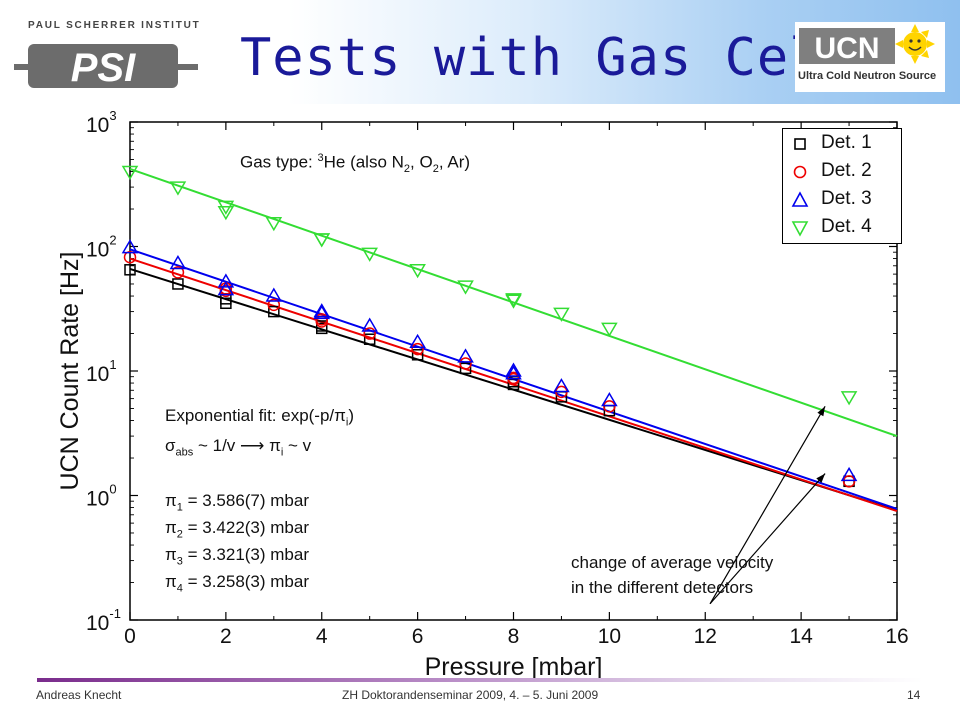 The image size is (960, 720). What do you see at coordinates (101, 122) in the screenshot?
I see `y-tick-label: 10³` at bounding box center [101, 122].